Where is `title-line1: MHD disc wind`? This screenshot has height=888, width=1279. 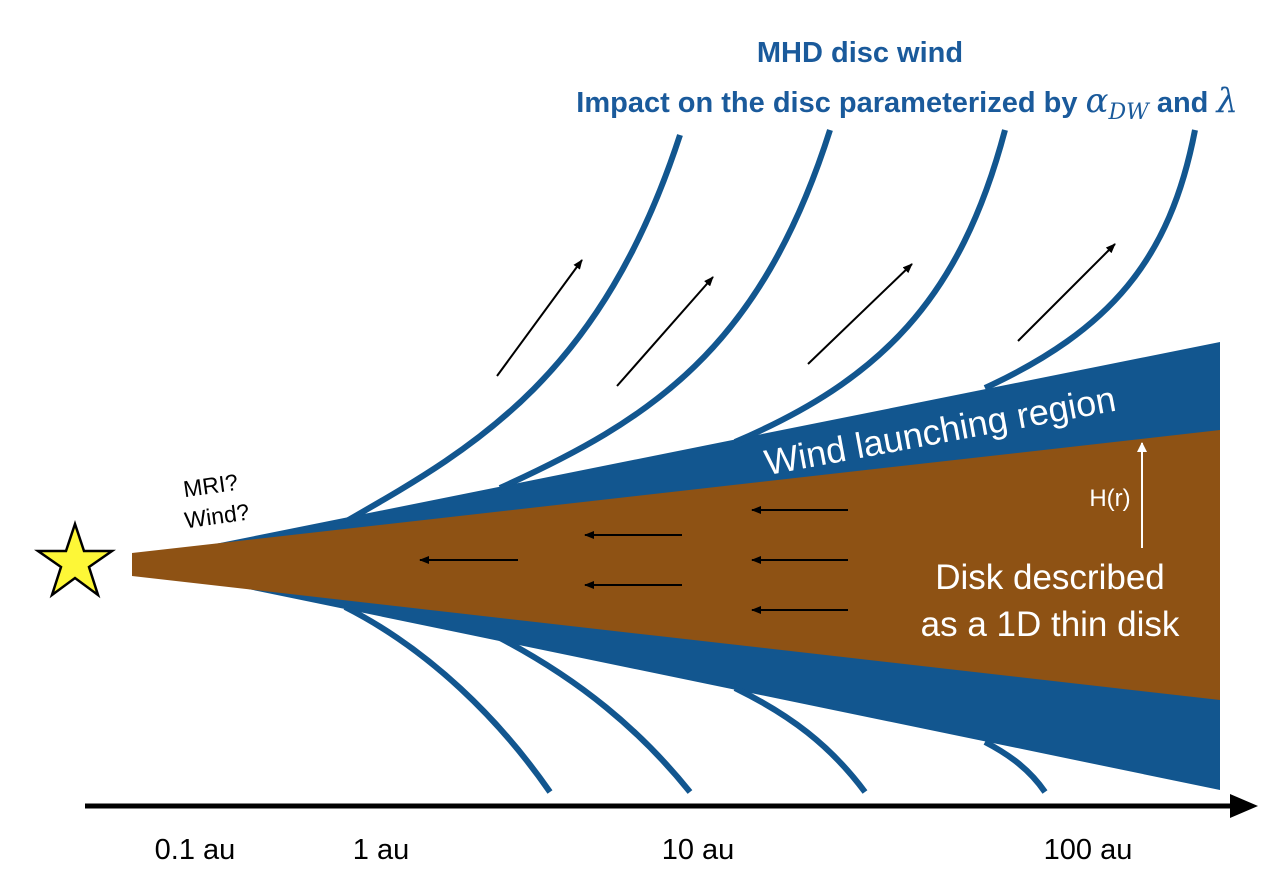
title-line1: MHD disc wind is located at coordinates (860, 53).